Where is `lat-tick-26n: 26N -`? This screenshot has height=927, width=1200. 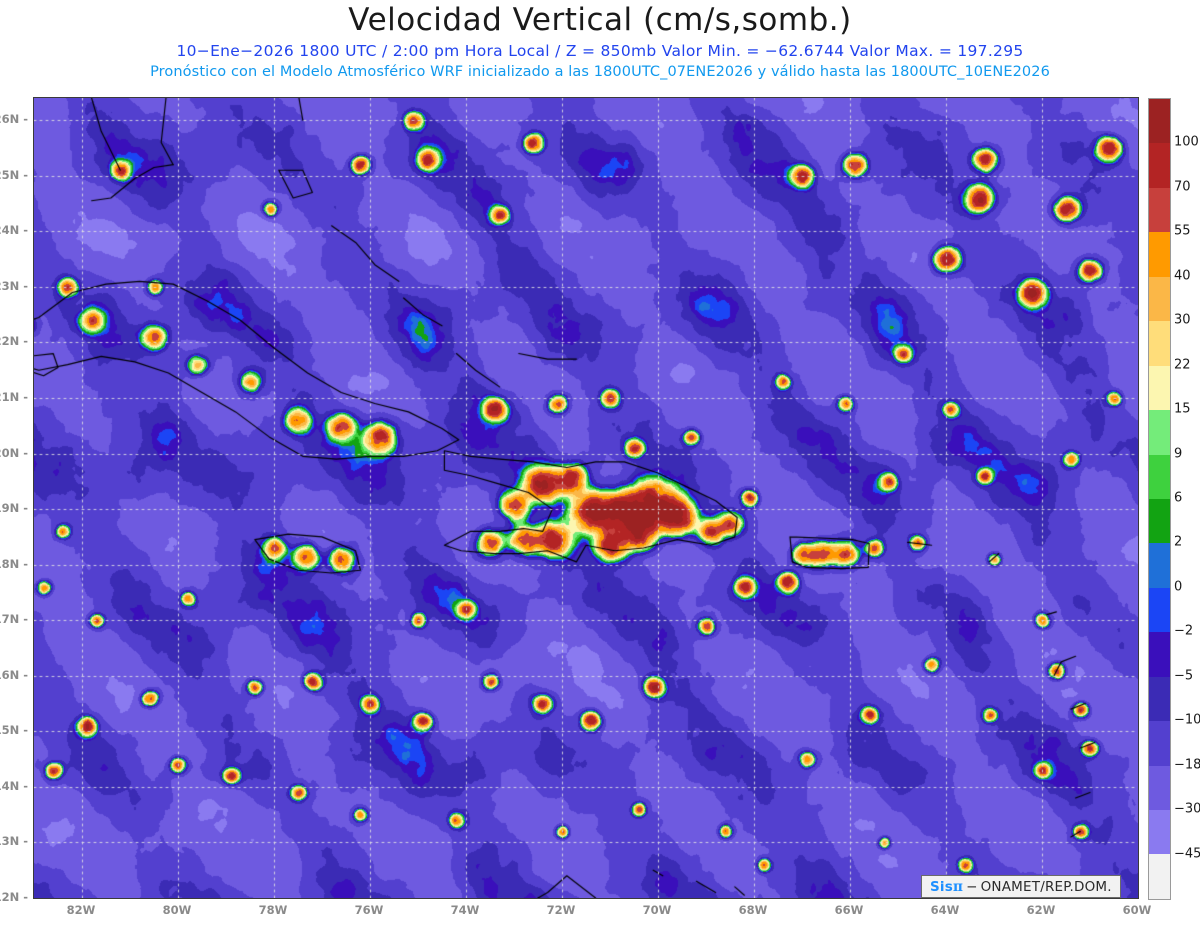 lat-tick-26n: 26N - is located at coordinates (14, 119).